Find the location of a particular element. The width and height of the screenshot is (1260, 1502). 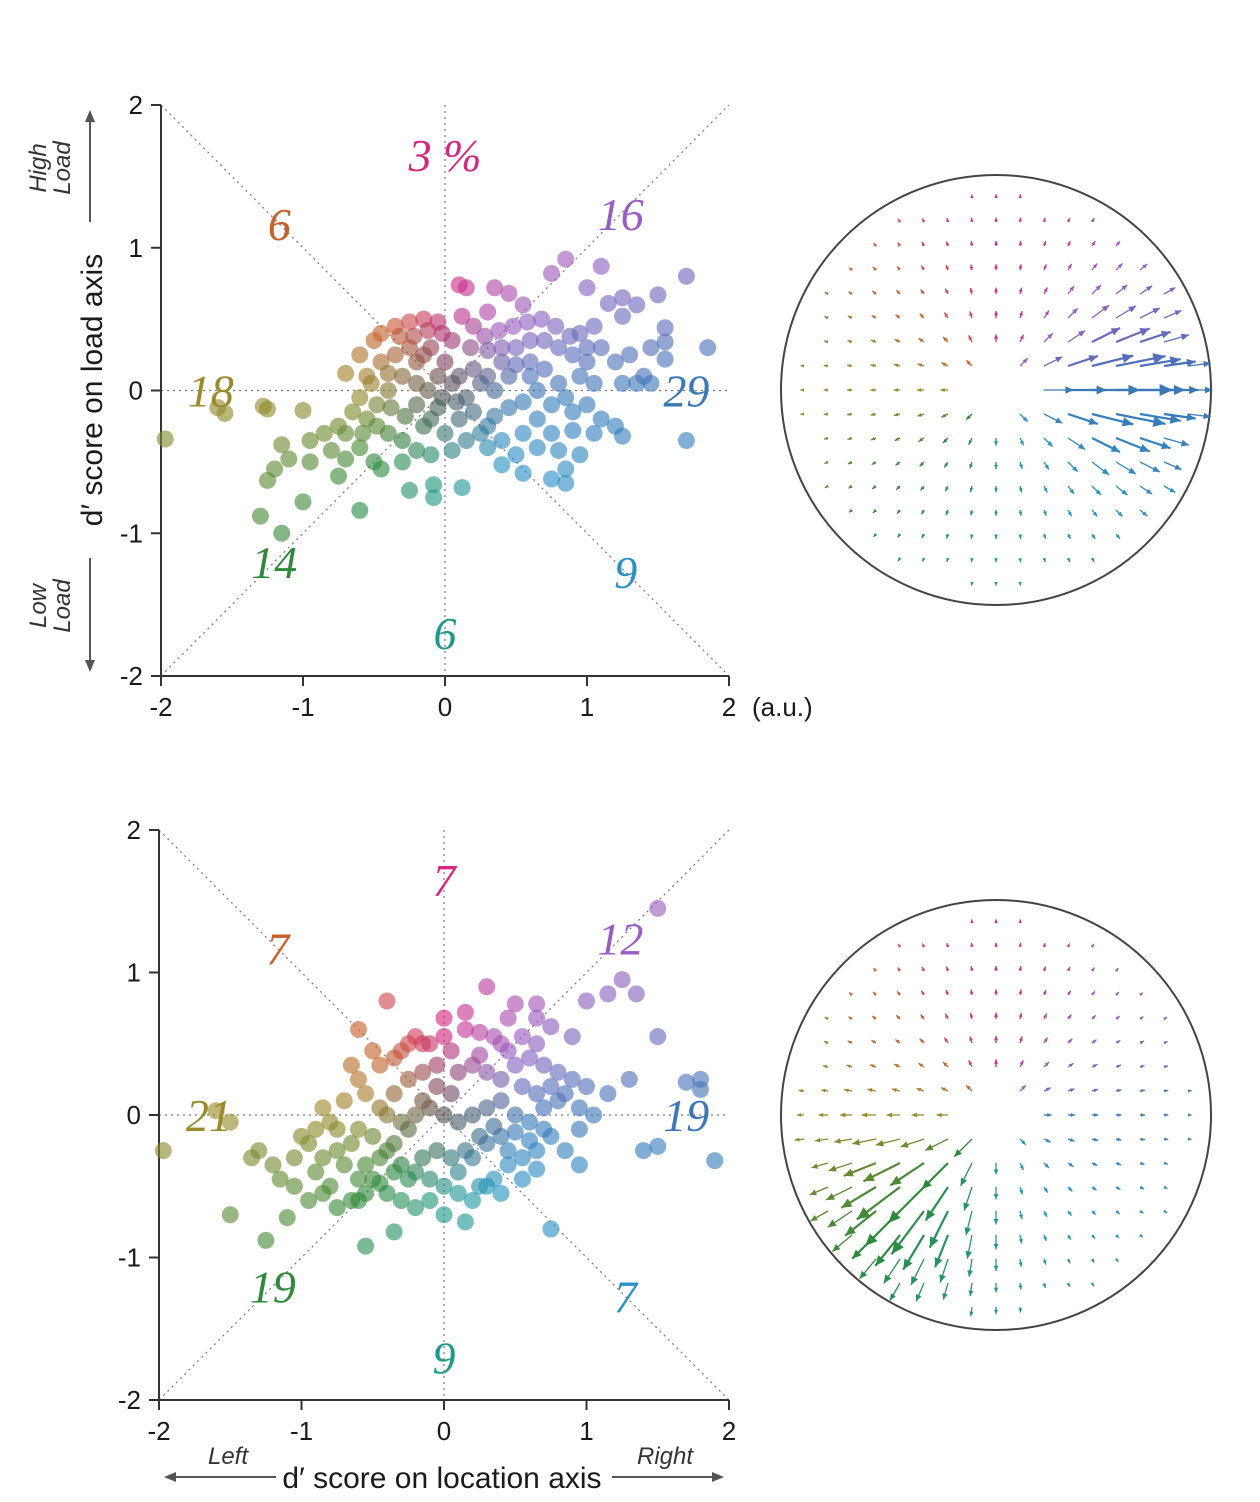

left-label: Left is located at coordinates (228, 1456).